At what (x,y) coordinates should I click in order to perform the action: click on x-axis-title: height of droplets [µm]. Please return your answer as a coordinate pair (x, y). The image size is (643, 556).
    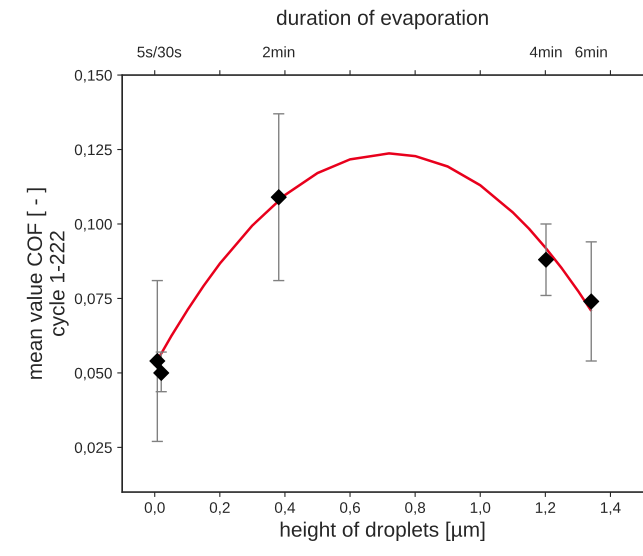
    Looking at the image, I should click on (382, 531).